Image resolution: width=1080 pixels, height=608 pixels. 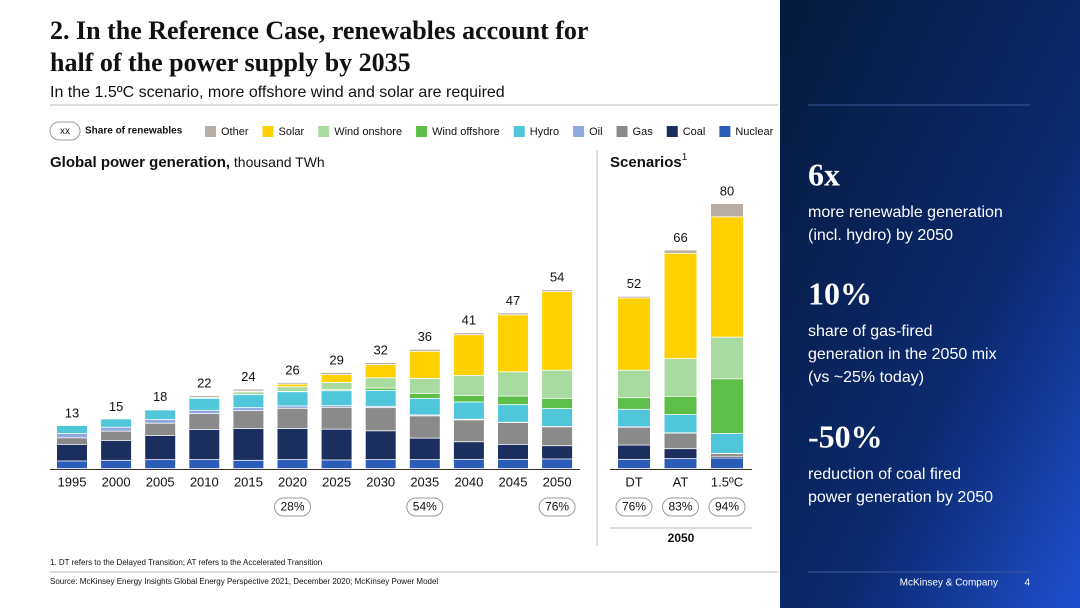 I want to click on share-label: 28%, so click(x=292, y=507).